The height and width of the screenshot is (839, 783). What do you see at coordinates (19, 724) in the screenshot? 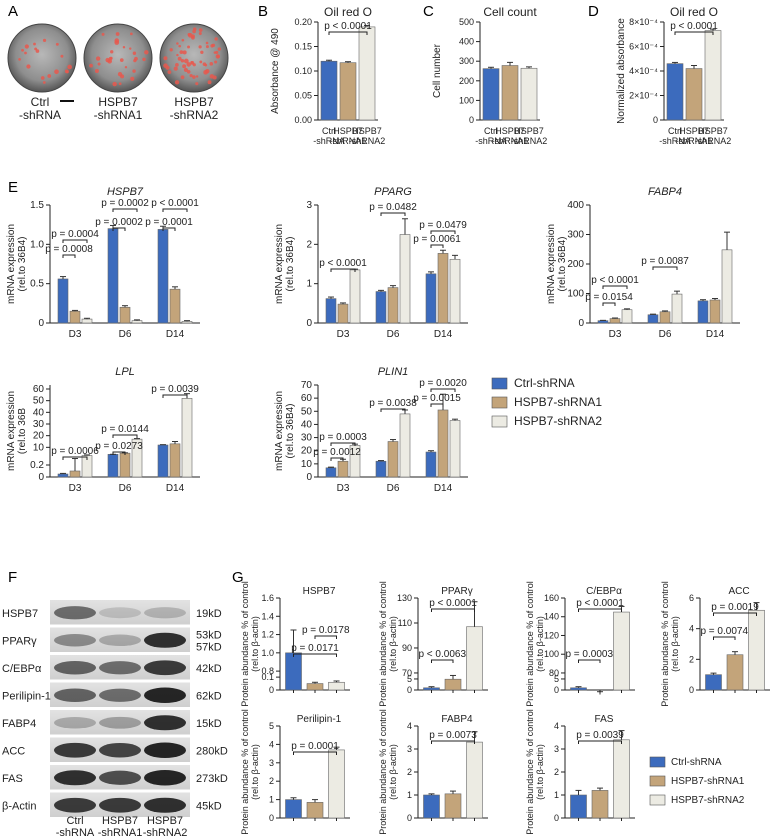
I see `blot-protein-label: FABP4` at bounding box center [19, 724].